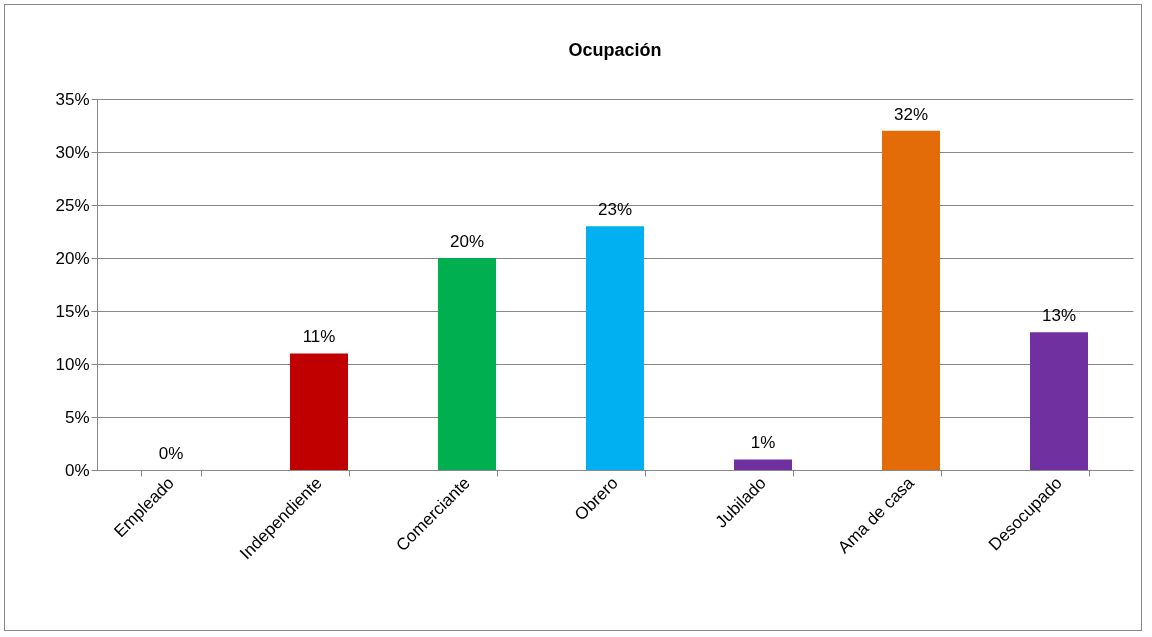  I want to click on y-tick-label: 15%, so click(72, 311).